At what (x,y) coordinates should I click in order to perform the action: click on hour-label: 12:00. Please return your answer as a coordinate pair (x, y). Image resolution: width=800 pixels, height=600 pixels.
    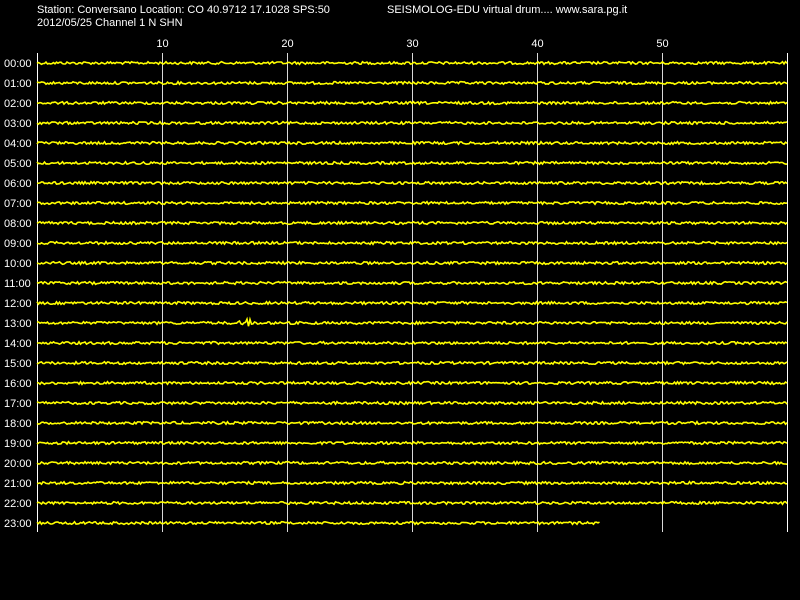
    Looking at the image, I should click on (18, 304).